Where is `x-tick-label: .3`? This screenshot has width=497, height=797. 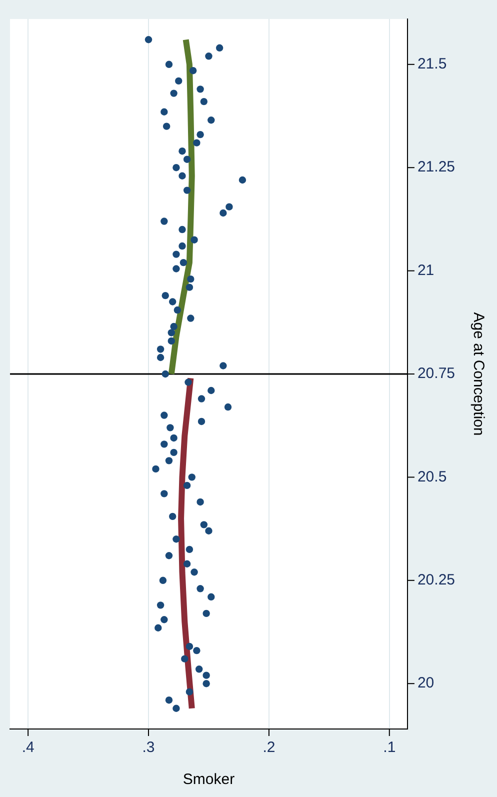
x-tick-label: .3 is located at coordinates (148, 747).